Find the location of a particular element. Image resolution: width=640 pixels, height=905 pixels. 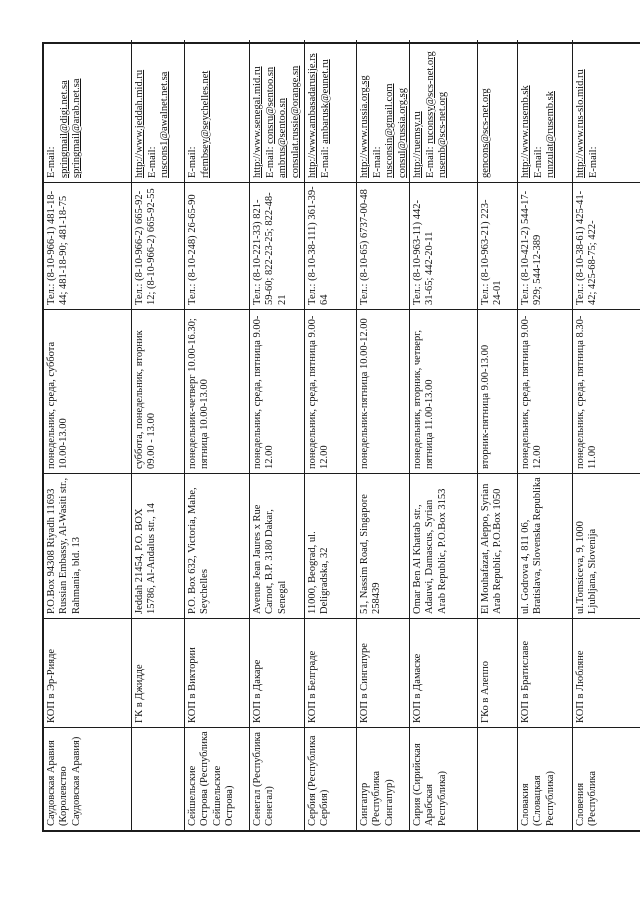

text-line: consul@russia.org.sg is located at coordinates (403, 110).